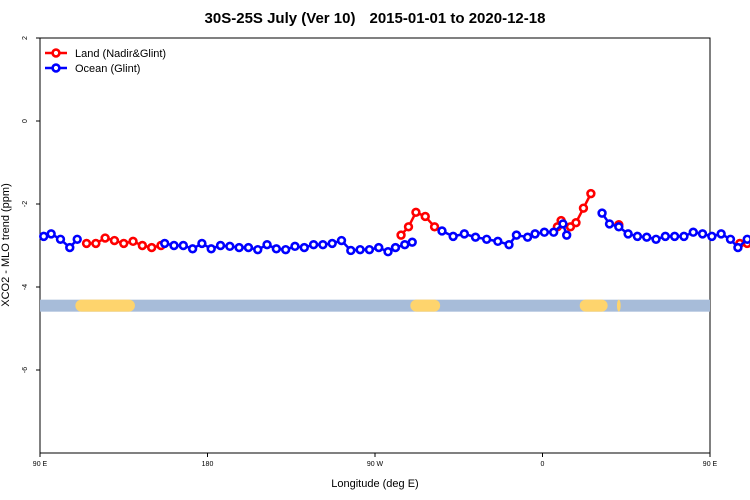 The height and width of the screenshot is (500, 750). I want to click on x-tick-label: 0, so click(543, 464).